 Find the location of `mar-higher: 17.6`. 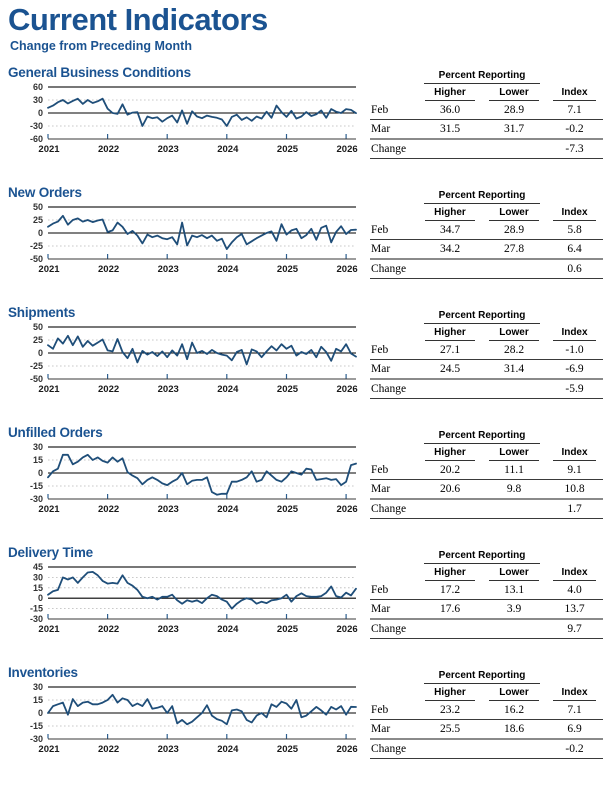

mar-higher: 17.6 is located at coordinates (450, 608).